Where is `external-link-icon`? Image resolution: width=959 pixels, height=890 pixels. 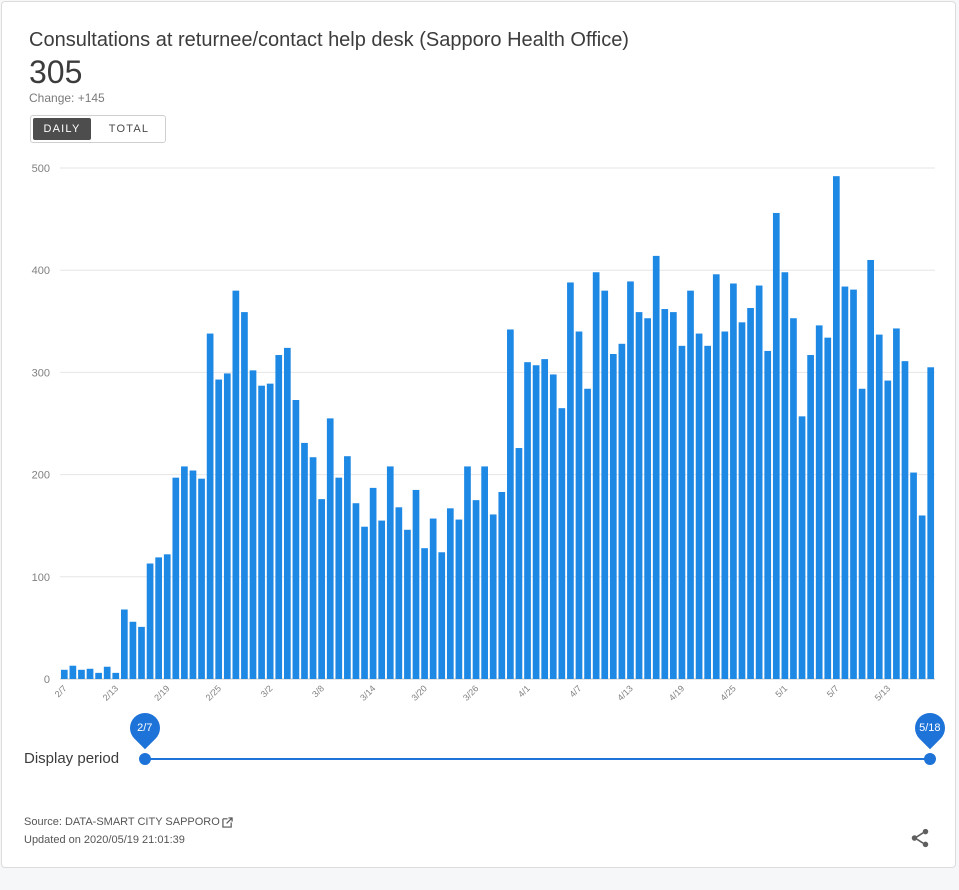
external-link-icon is located at coordinates (227, 822).